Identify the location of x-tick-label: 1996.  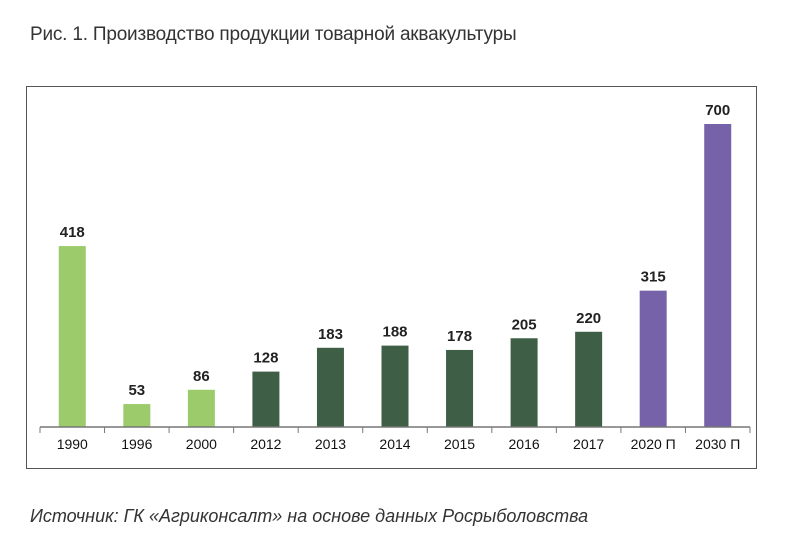
(136, 444).